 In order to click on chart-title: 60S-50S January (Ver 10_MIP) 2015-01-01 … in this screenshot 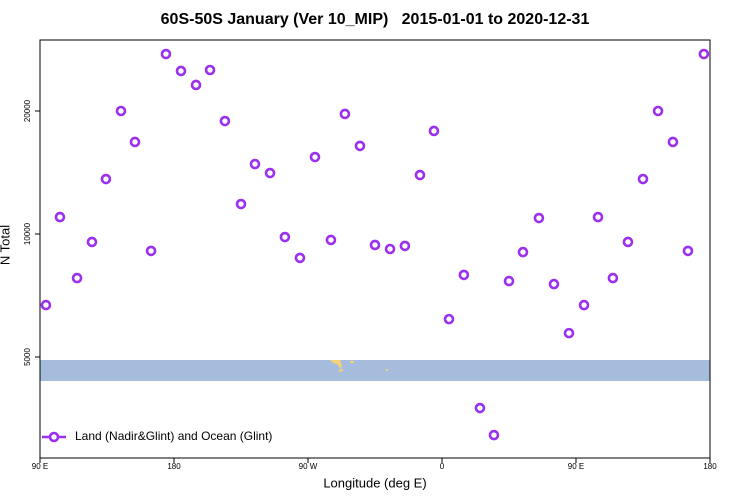, I will do `click(375, 19)`.